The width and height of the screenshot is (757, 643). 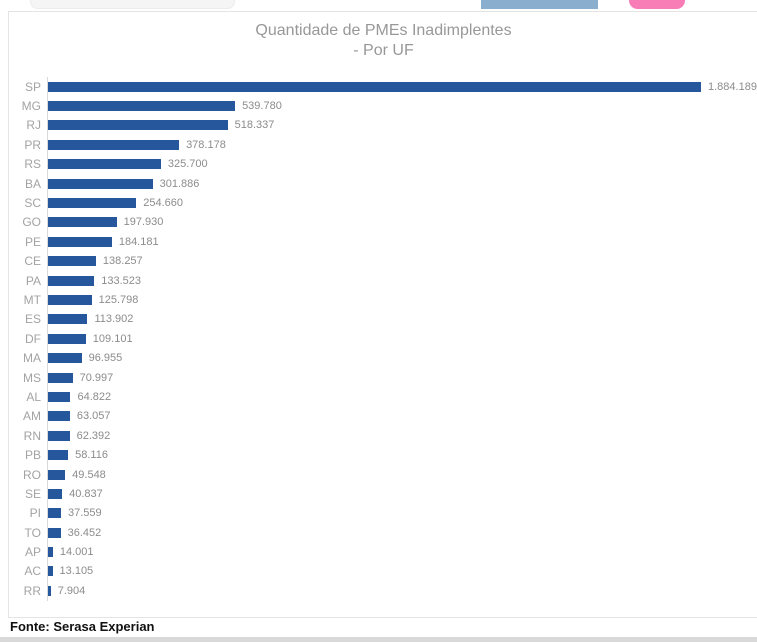 What do you see at coordinates (32, 299) in the screenshot?
I see `category-label: MT` at bounding box center [32, 299].